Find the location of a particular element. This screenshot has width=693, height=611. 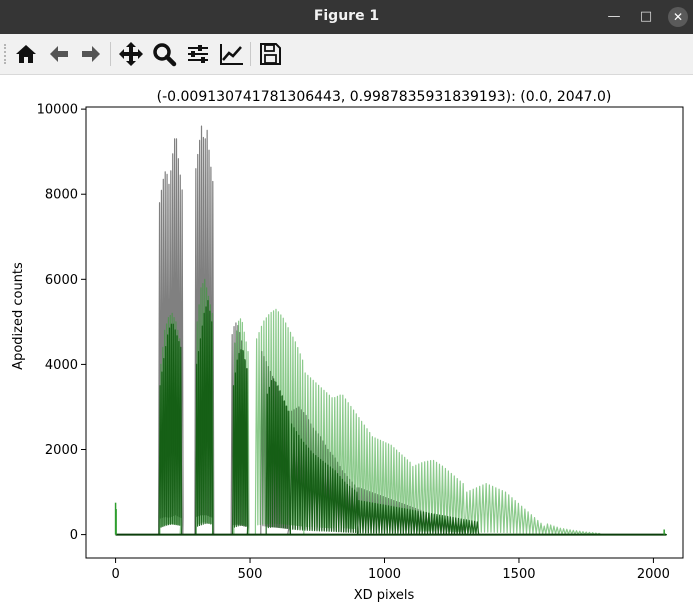

home-button is located at coordinates (26, 54).